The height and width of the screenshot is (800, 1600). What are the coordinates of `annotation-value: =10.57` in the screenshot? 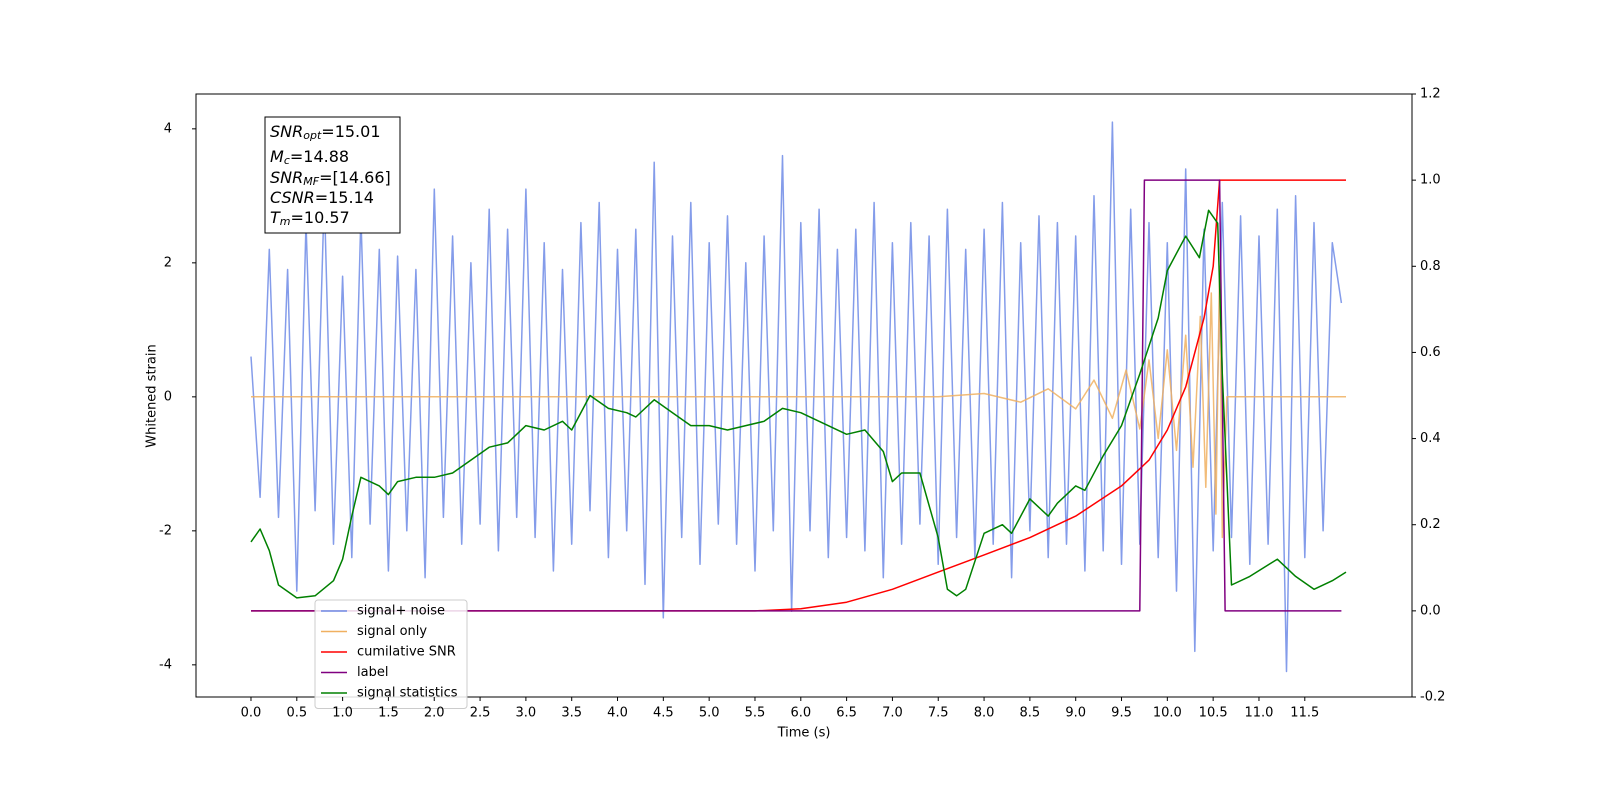 It's located at (320, 217).